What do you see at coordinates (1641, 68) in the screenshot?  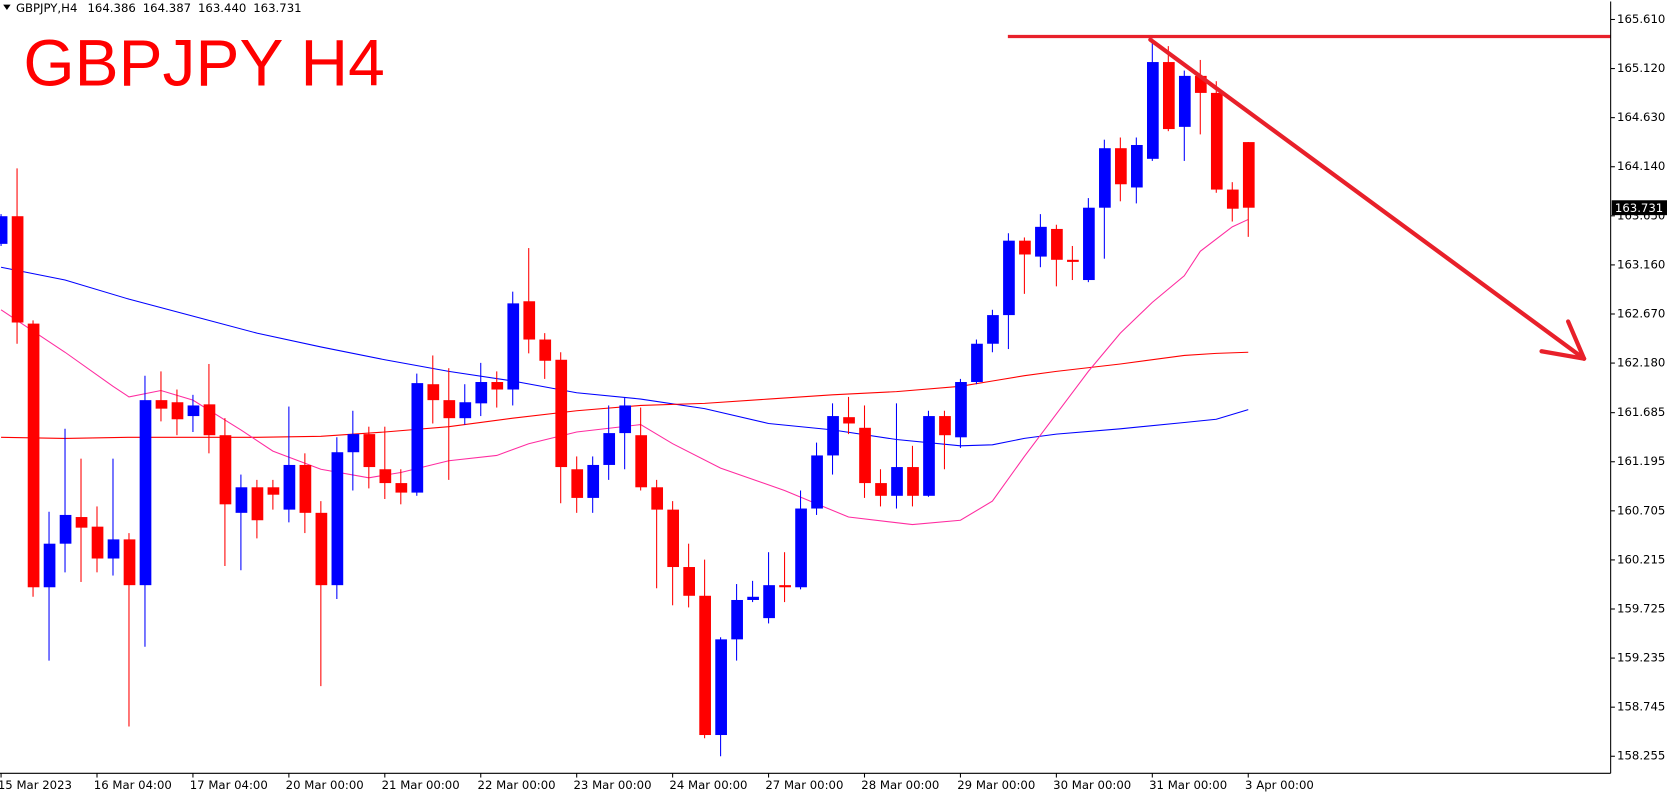 I see `y-tick-label: 165.120` at bounding box center [1641, 68].